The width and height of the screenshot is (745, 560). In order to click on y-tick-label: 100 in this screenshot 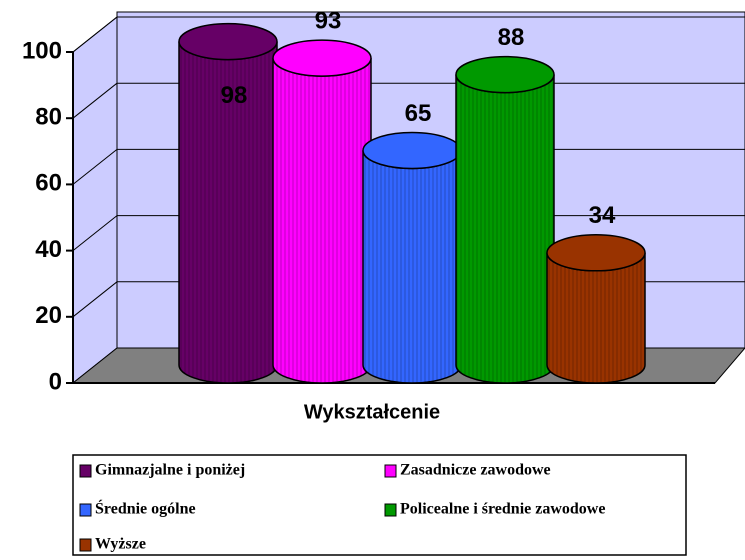, I will do `click(42, 50)`.